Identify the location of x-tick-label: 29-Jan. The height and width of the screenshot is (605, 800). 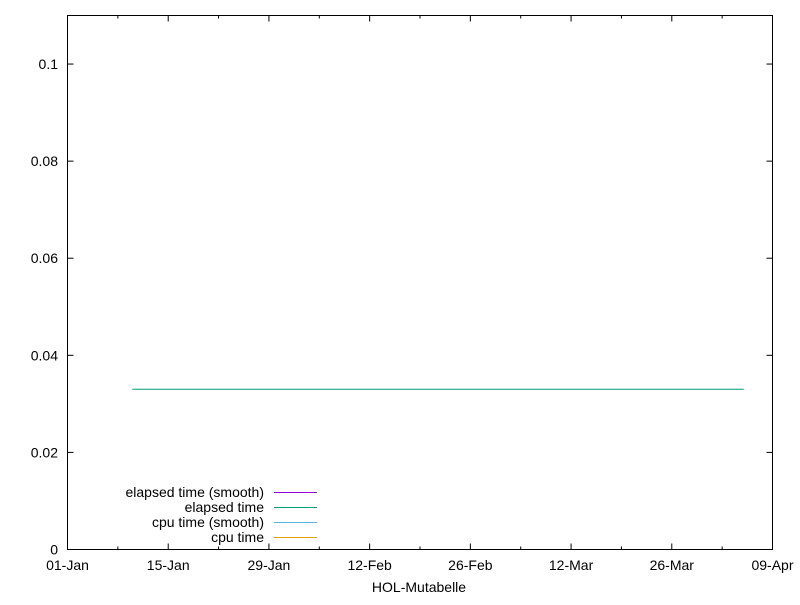
(269, 565).